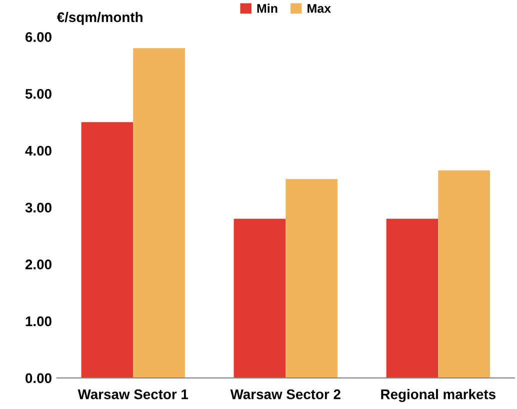 The height and width of the screenshot is (409, 517). What do you see at coordinates (267, 8) in the screenshot?
I see `legend-label: Min` at bounding box center [267, 8].